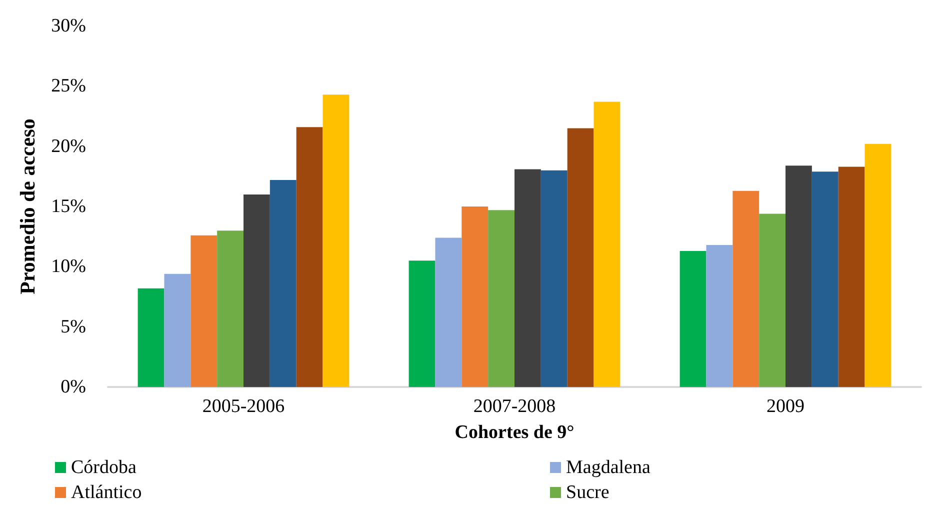  Describe the element at coordinates (588, 492) in the screenshot. I see `legend-label: Sucre` at that location.